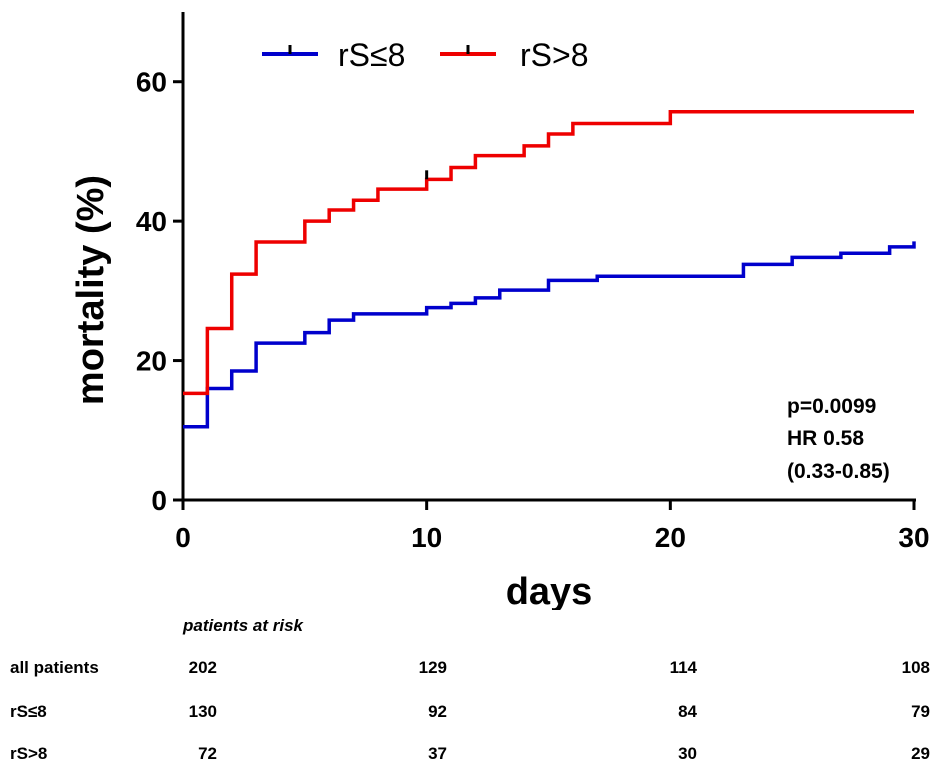  What do you see at coordinates (437, 753) in the screenshot?
I see `risk-cell: 37` at bounding box center [437, 753].